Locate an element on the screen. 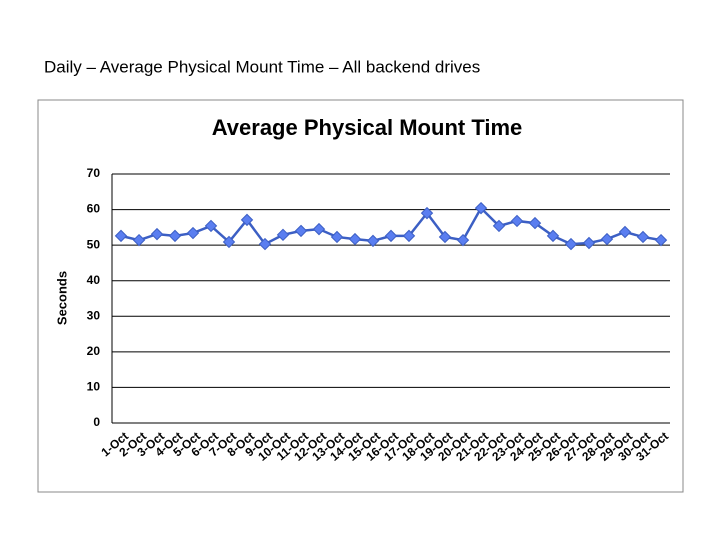 This screenshot has height=540, width=720. y-tick-label: 0 is located at coordinates (96, 422).